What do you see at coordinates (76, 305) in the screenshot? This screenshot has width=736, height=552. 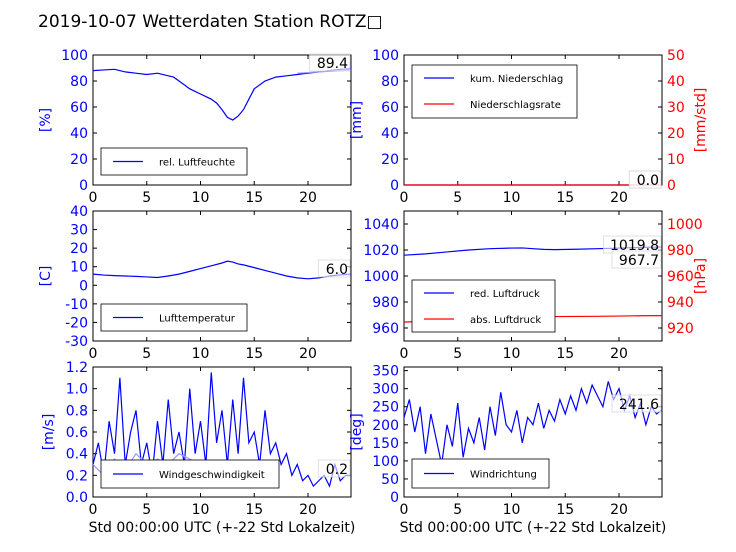 I see `y-tick-label: -10` at bounding box center [76, 305].